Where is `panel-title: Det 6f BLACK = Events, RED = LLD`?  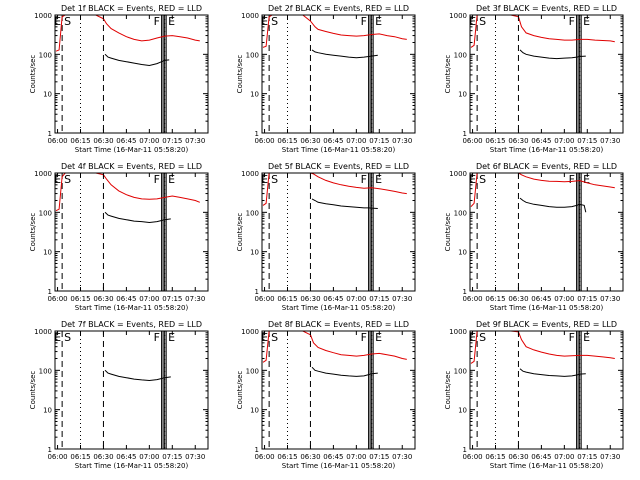 panel-title: Det 6f BLACK = Events, RED = LLD is located at coordinates (546, 166).